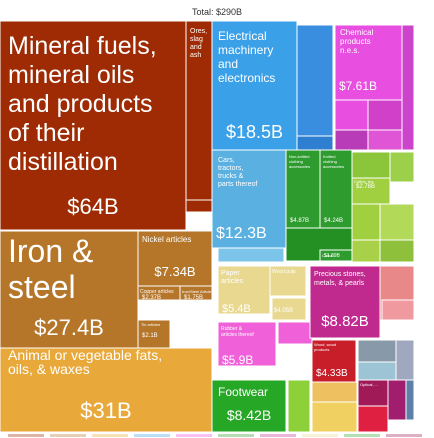  I want to click on treemap-tile-label: Wood pulp, so click(284, 272).